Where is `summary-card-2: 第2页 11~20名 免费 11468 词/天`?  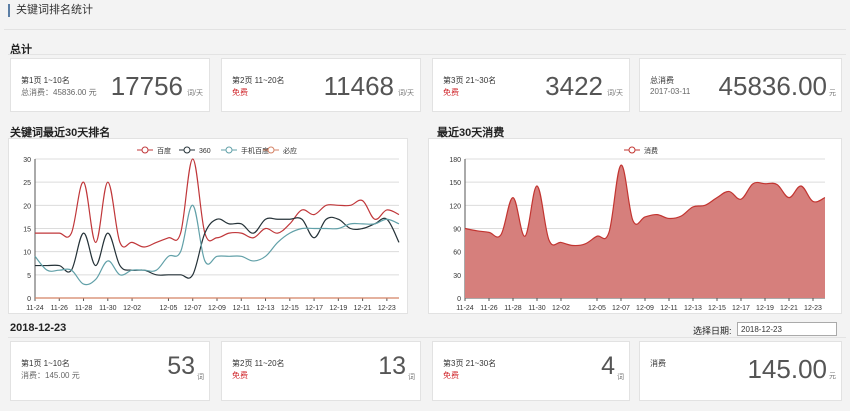 summary-card-2: 第2页 11~20名 免费 11468 词/天 is located at coordinates (321, 85).